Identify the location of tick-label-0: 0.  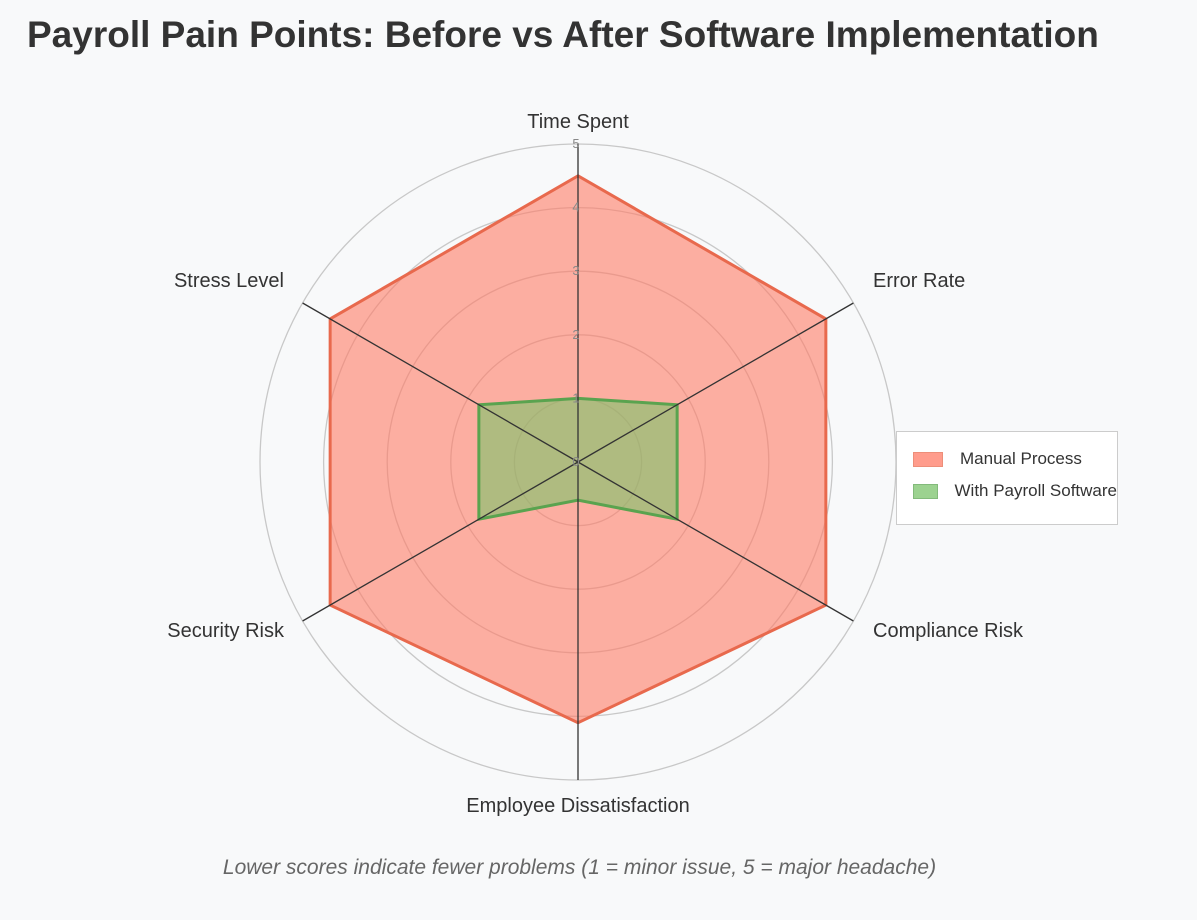
(575, 461).